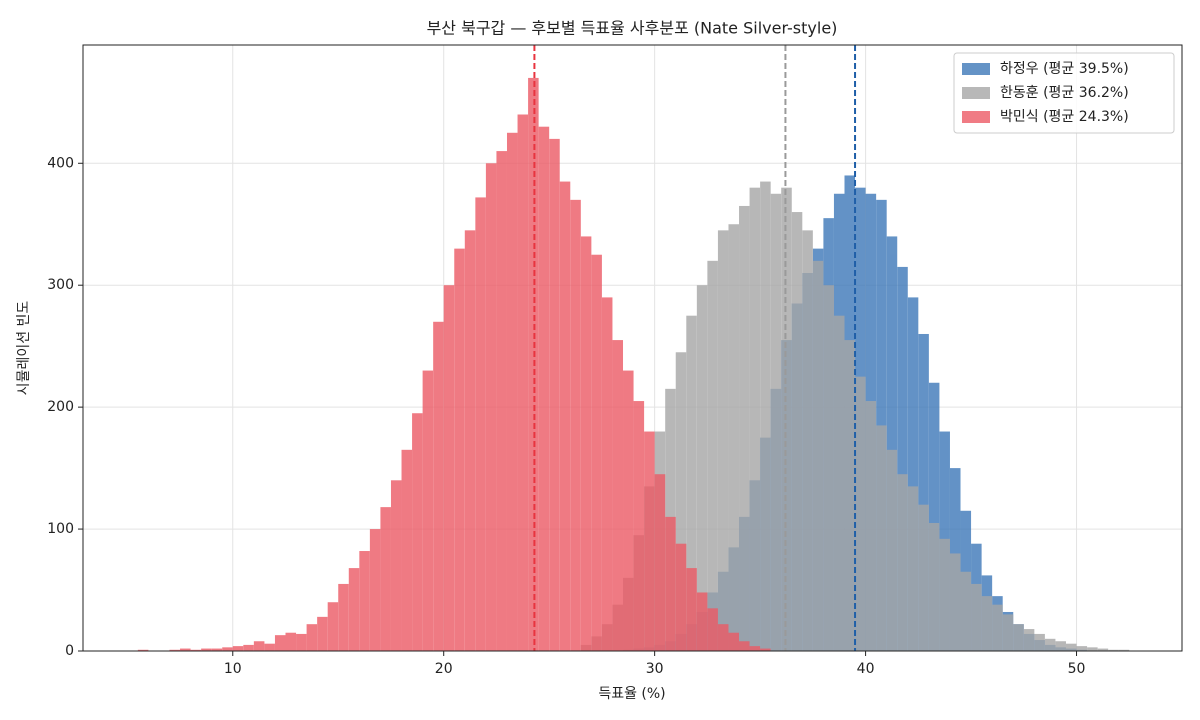 This screenshot has height=720, width=1200. What do you see at coordinates (444, 669) in the screenshot?
I see `x-tick-label: 20` at bounding box center [444, 669].